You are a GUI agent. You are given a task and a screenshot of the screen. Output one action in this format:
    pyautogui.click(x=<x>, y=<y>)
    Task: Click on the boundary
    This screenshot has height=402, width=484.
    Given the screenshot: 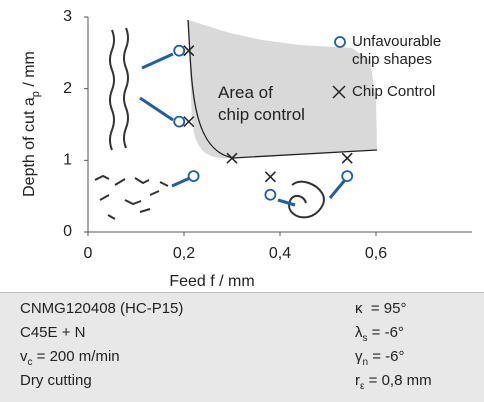 What is the action you would take?
    pyautogui.click(x=282, y=89)
    